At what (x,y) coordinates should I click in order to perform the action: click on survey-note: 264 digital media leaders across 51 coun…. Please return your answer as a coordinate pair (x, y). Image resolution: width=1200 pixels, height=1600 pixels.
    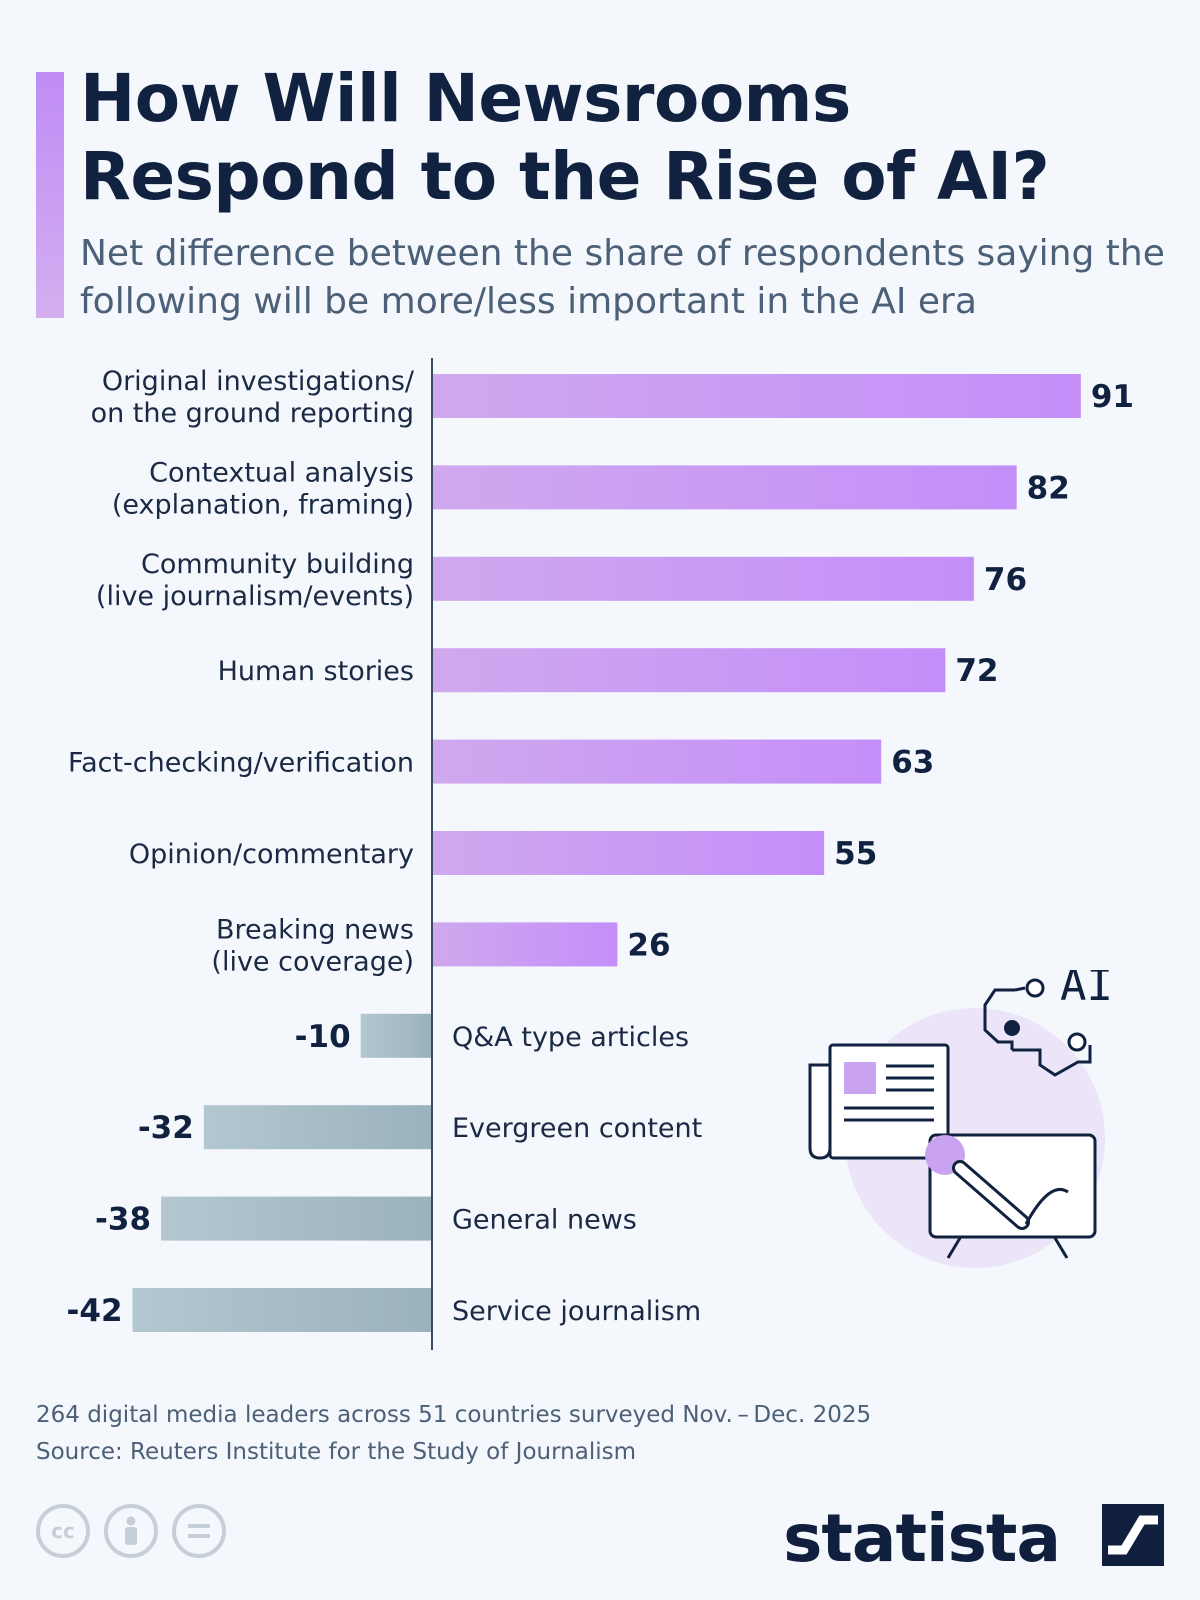
    Looking at the image, I should click on (454, 1415).